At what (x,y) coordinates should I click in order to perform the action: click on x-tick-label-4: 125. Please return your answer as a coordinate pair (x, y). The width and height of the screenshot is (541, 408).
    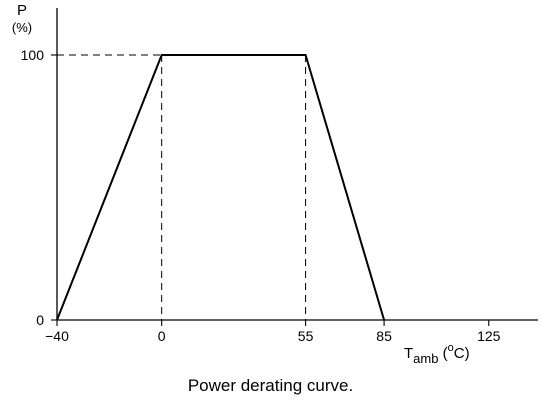
    Looking at the image, I should click on (489, 336).